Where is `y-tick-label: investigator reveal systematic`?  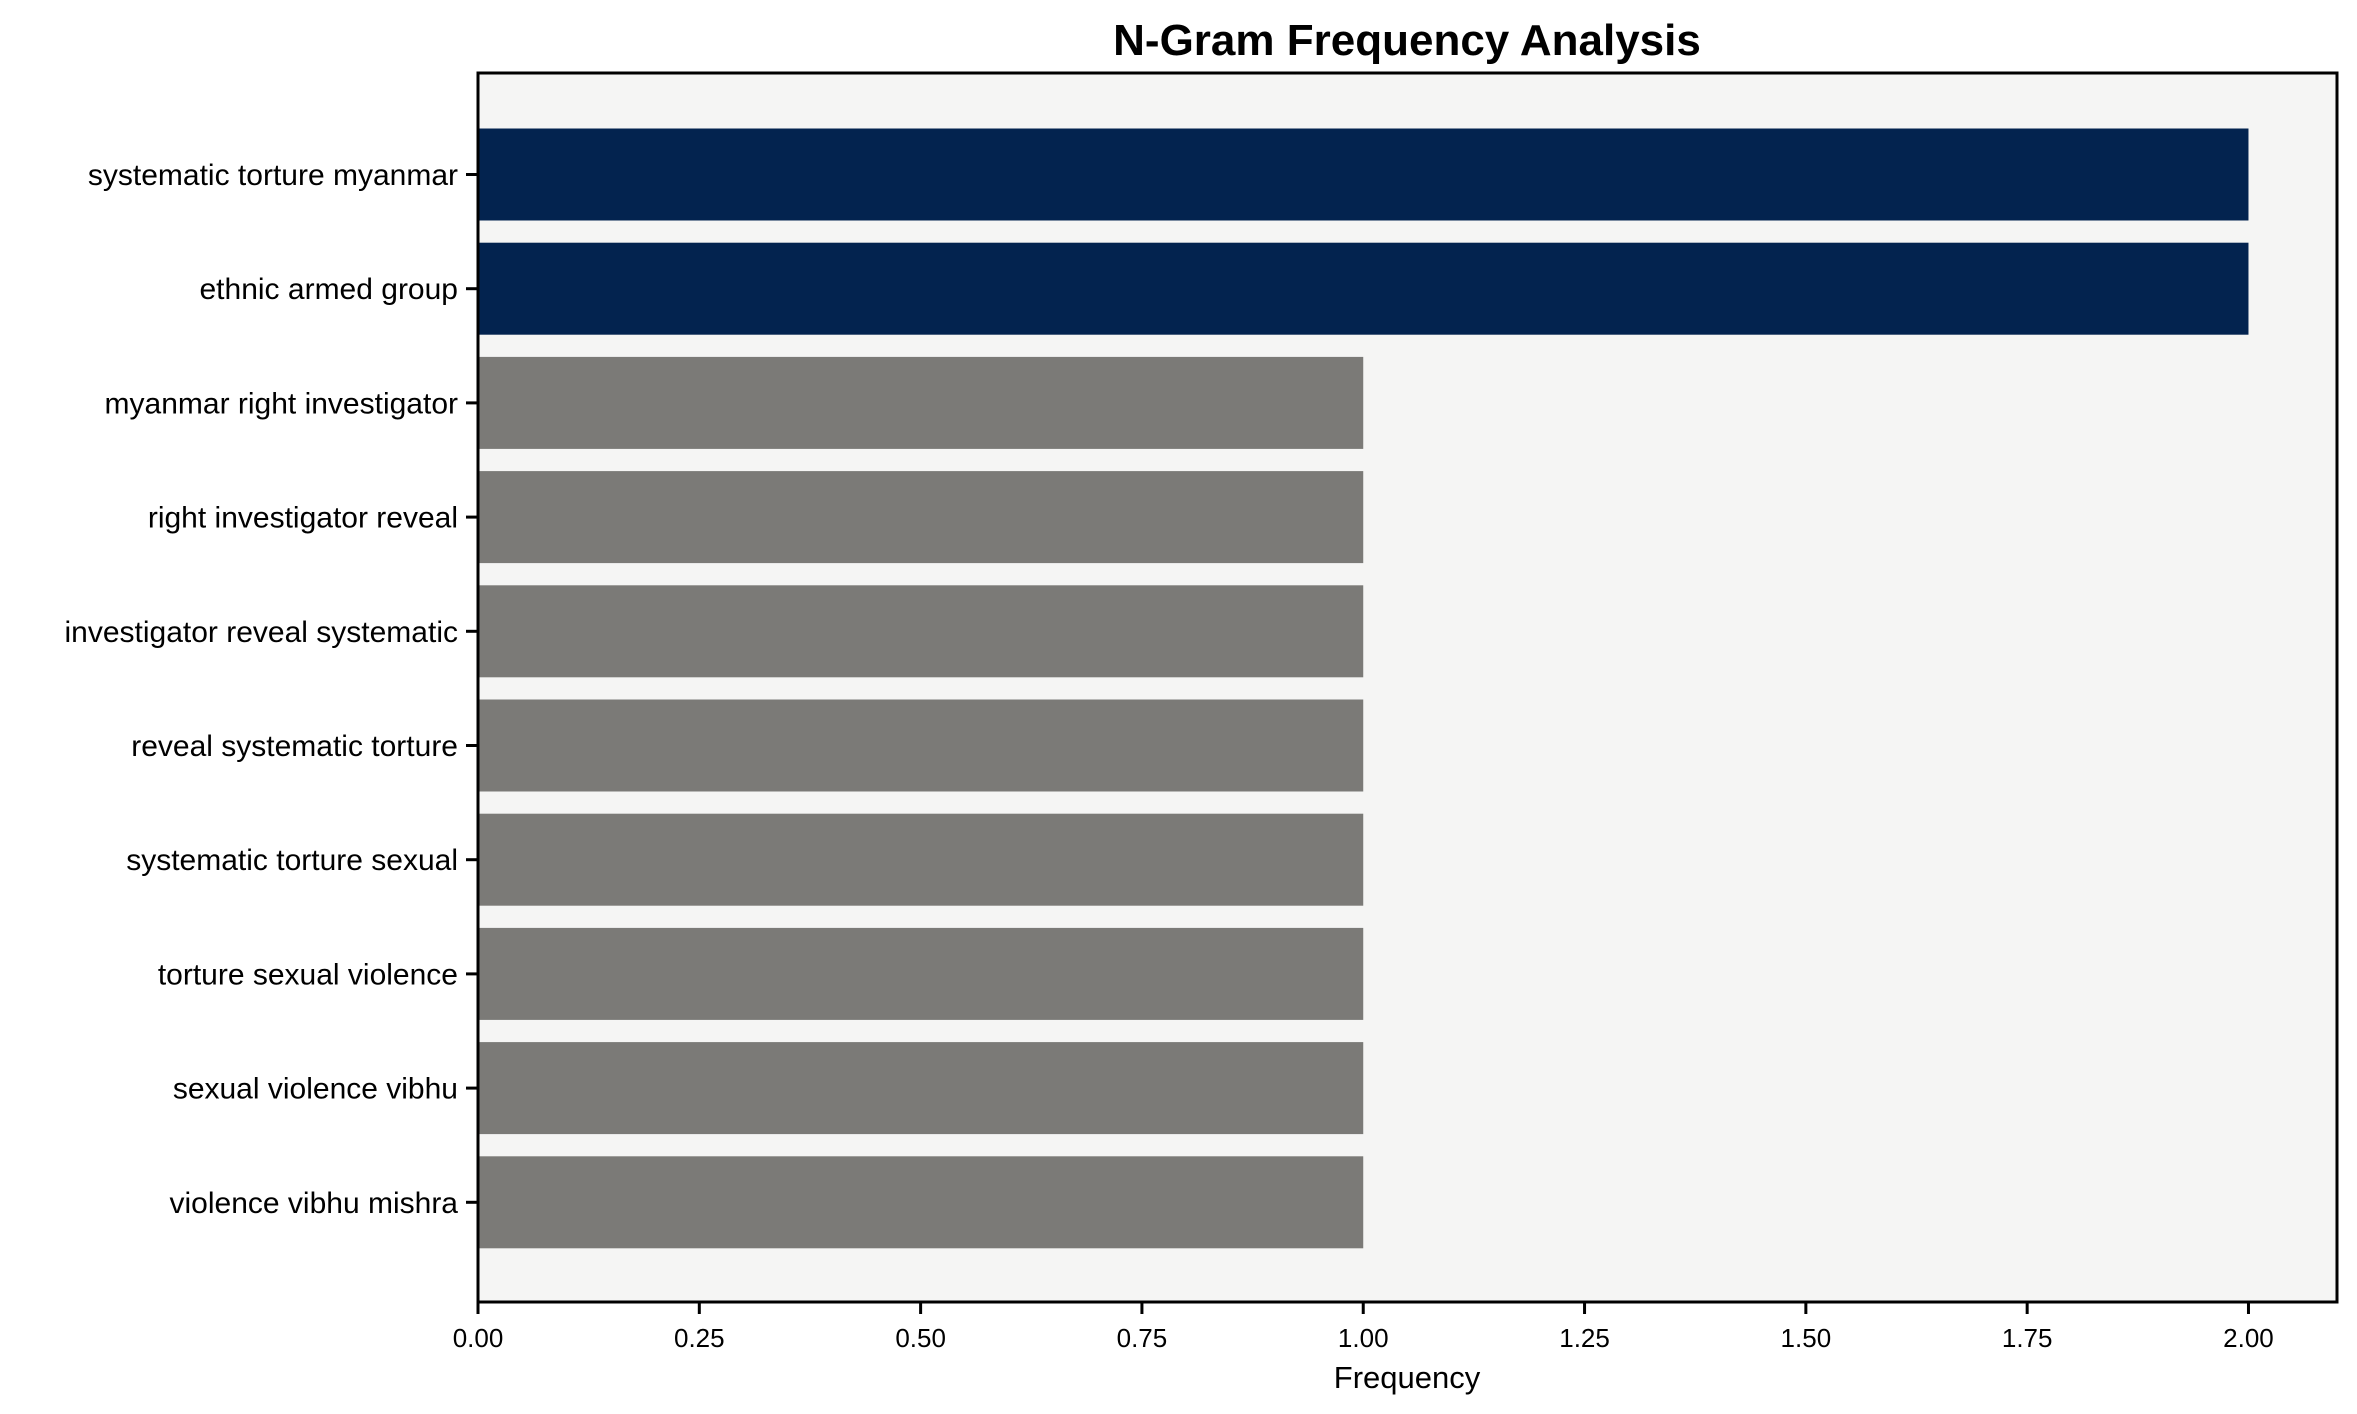
y-tick-label: investigator reveal systematic is located at coordinates (262, 632).